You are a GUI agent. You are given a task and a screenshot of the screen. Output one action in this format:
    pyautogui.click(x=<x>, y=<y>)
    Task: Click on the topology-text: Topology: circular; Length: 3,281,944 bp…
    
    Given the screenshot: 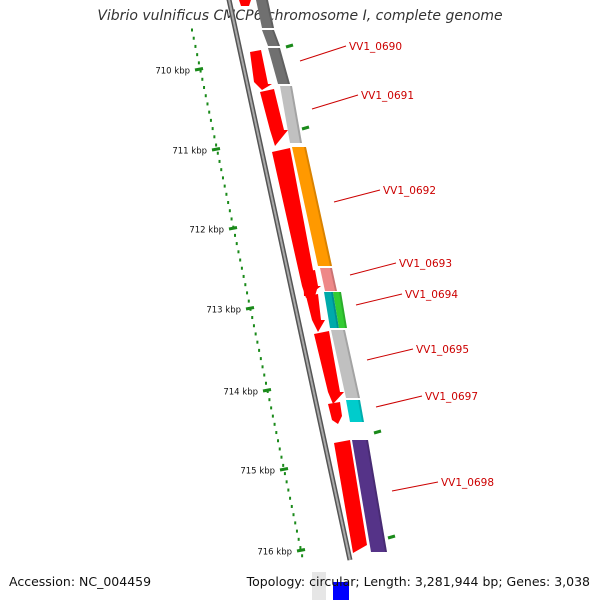 What is the action you would take?
    pyautogui.click(x=418, y=581)
    